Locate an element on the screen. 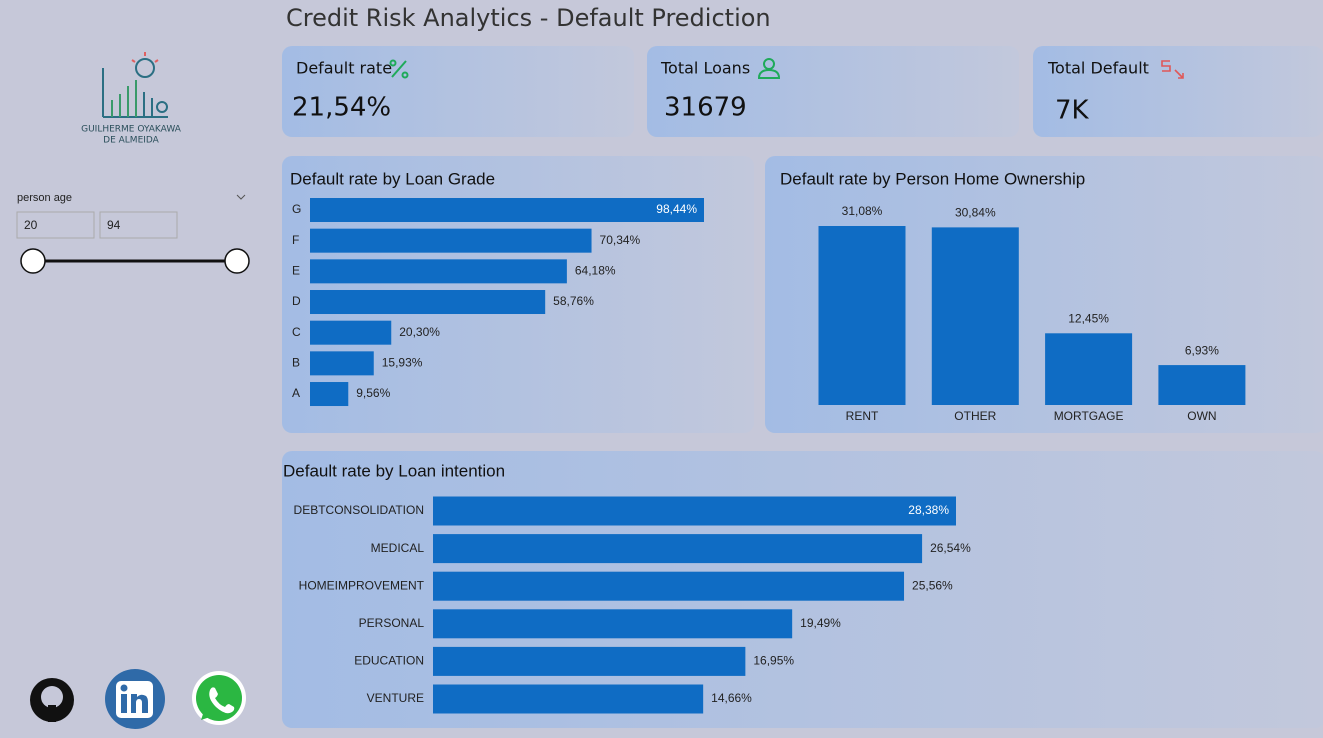 This screenshot has width=1323, height=738. category-label: F is located at coordinates (295, 240).